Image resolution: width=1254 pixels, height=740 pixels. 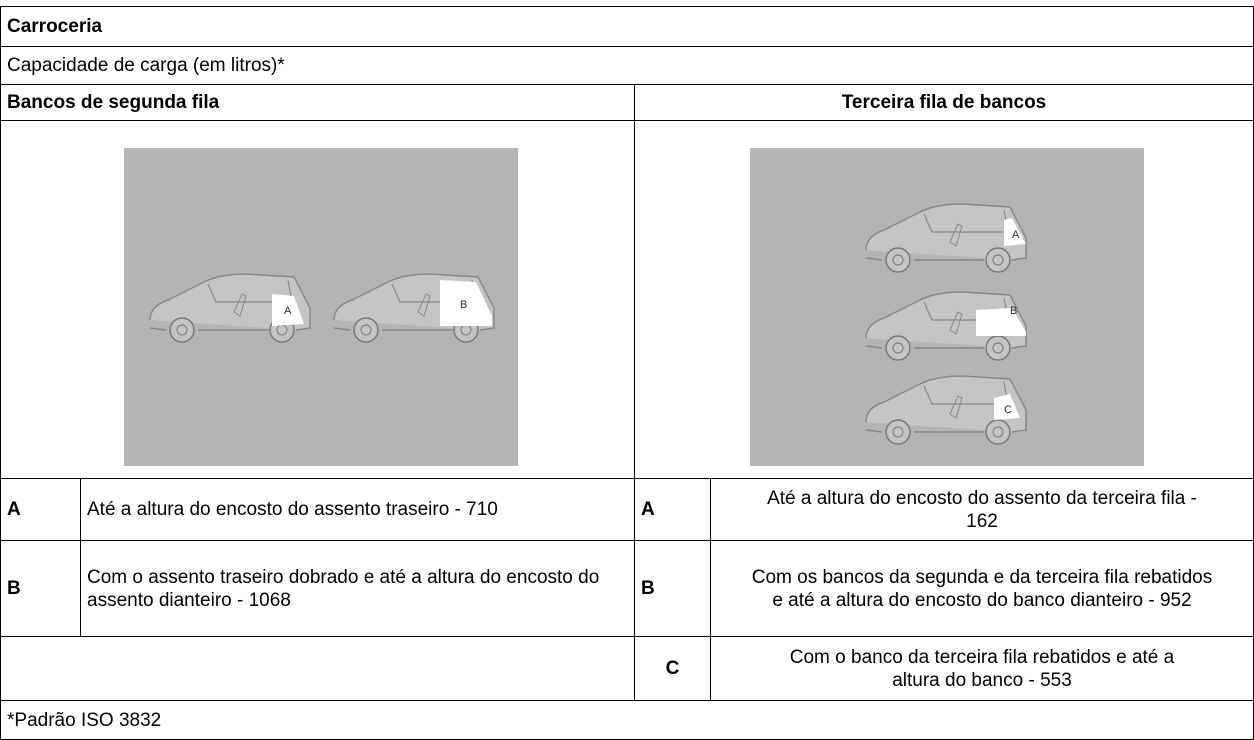 What do you see at coordinates (627, 65) in the screenshot?
I see `subtitle: Capacidade de carga (em litros)*` at bounding box center [627, 65].